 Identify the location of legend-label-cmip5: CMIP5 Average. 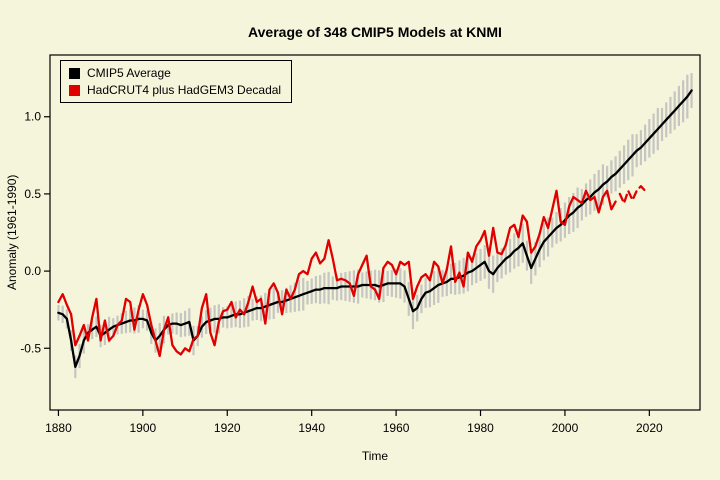
(129, 73).